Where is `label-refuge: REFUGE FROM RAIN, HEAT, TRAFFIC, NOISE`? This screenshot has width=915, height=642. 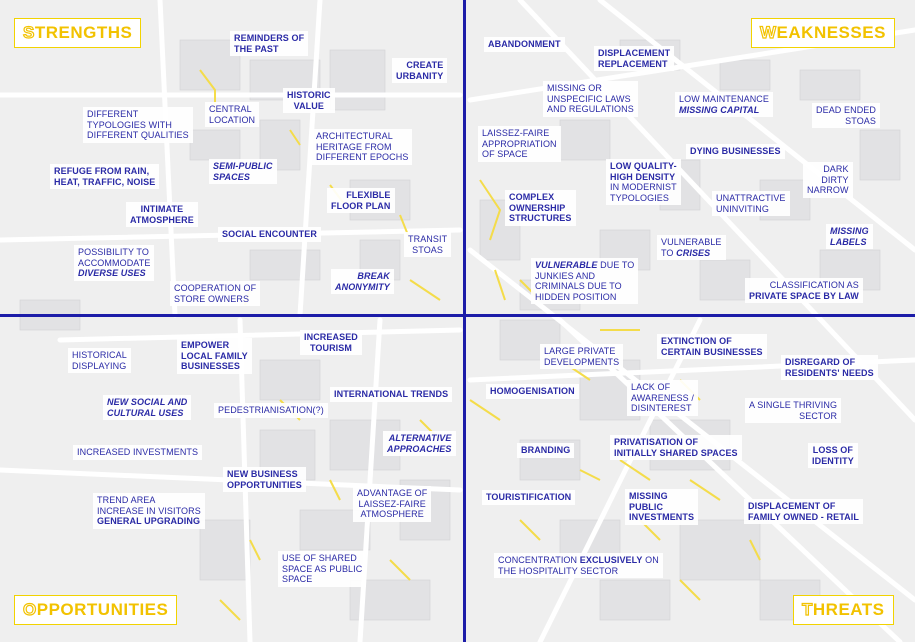 label-refuge: REFUGE FROM RAIN, HEAT, TRAFFIC, NOISE is located at coordinates (105, 176).